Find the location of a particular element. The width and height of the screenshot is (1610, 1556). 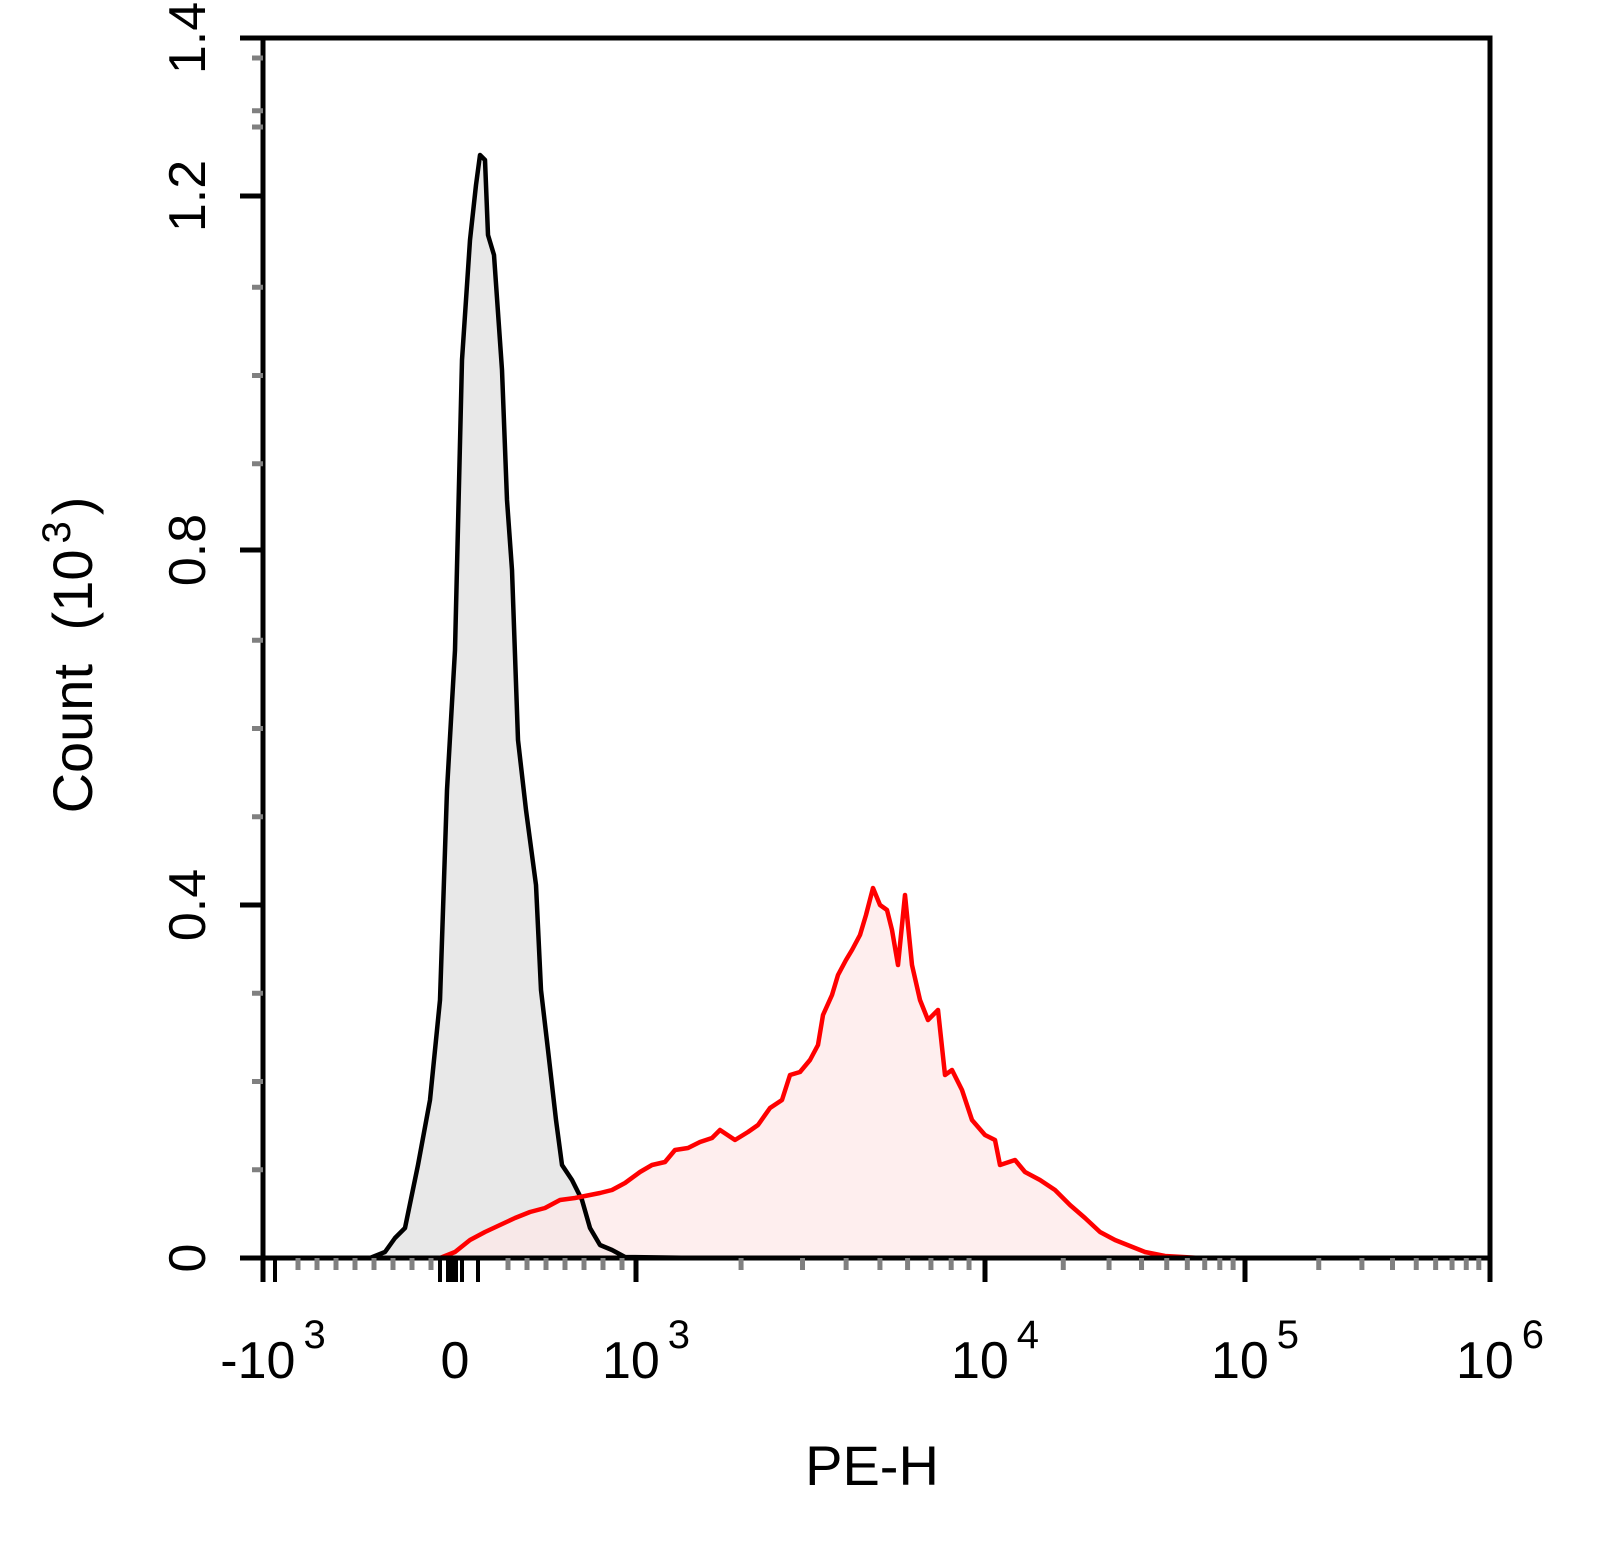

y-axis: 0 0.4 0.8 1.2 1.4 is located at coordinates (211, 637).